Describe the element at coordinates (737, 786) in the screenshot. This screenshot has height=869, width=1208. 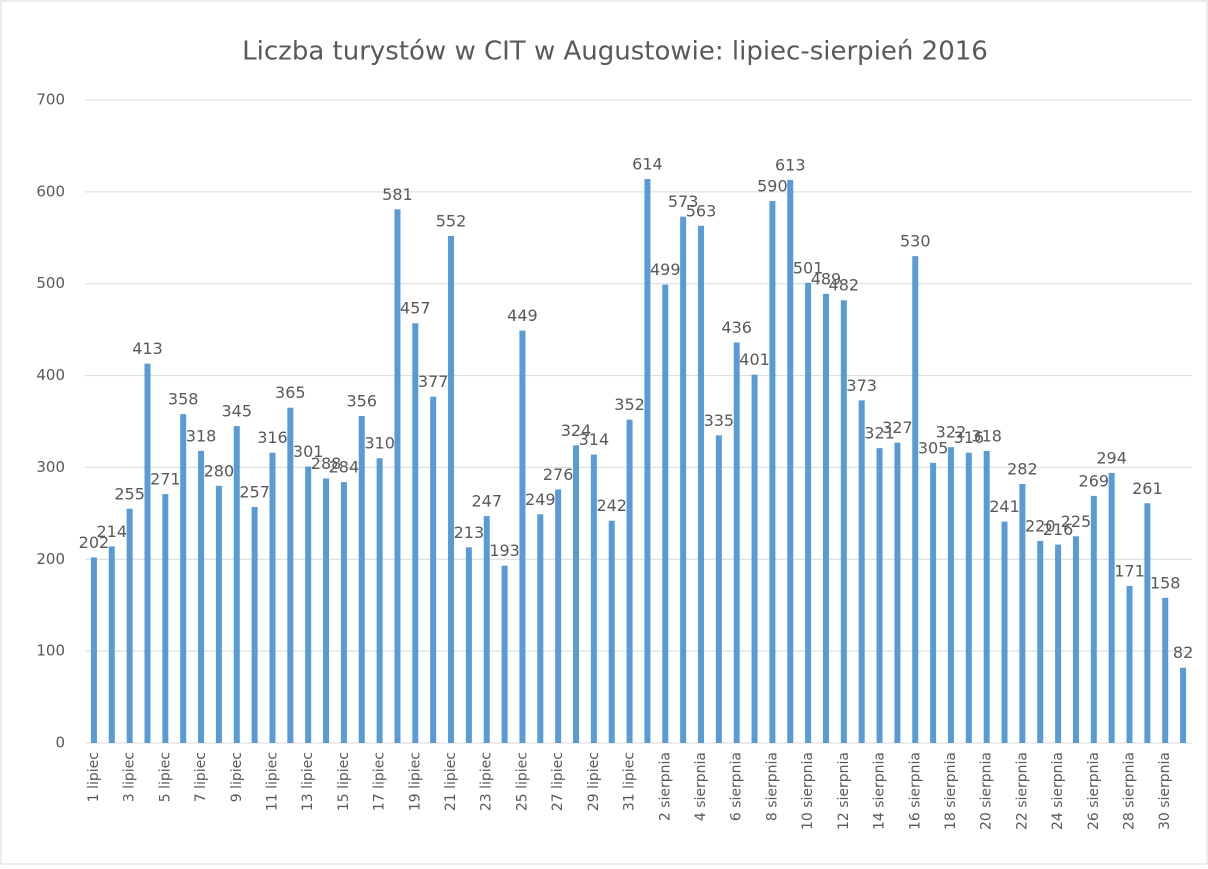
I see `x-tick-label: 6 sierpnia` at that location.